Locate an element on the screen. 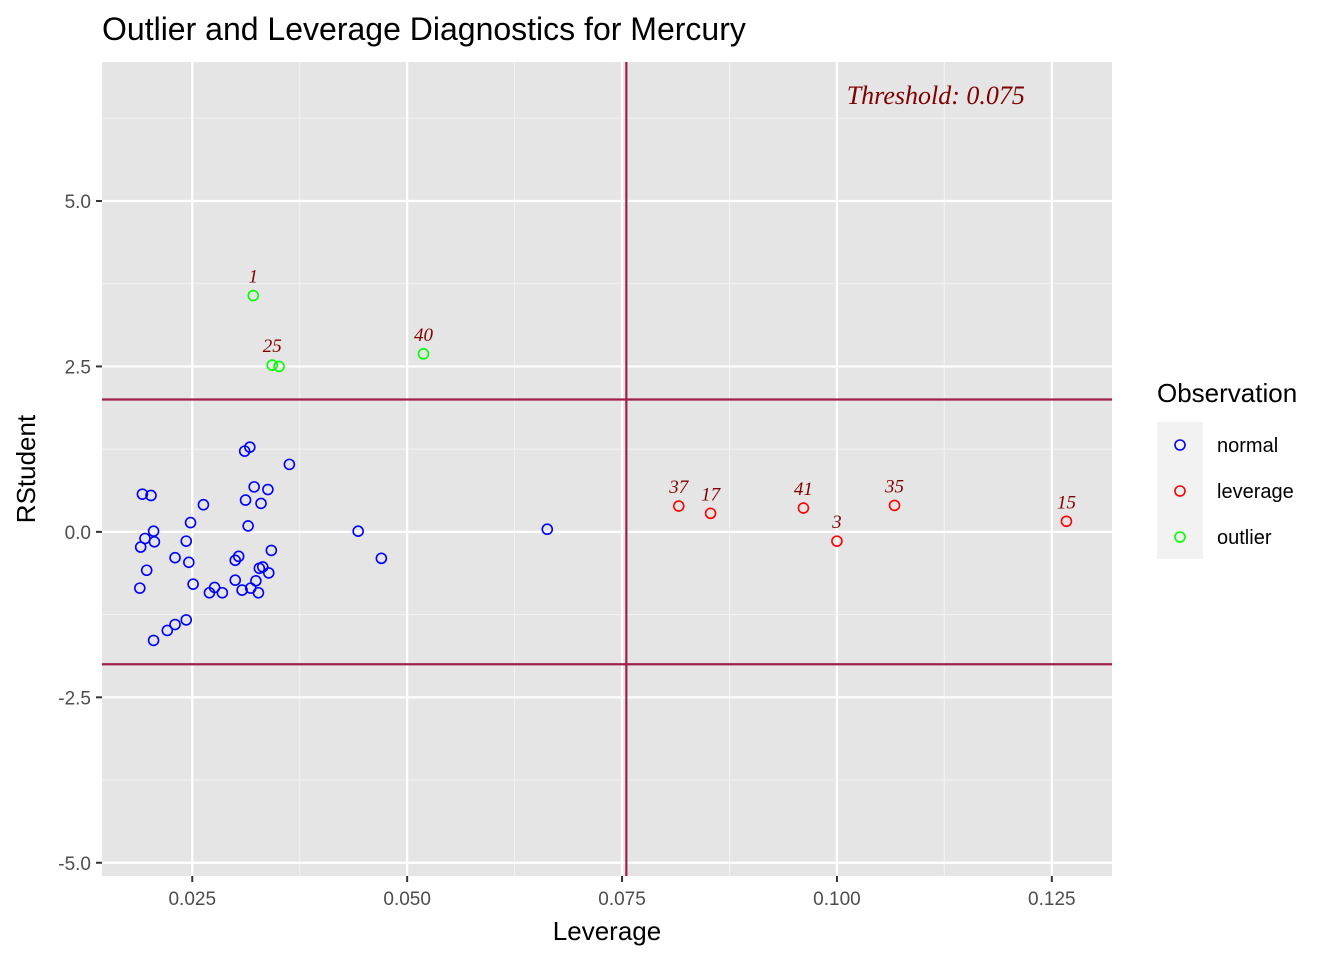 The height and width of the screenshot is (960, 1344). legend-key-normal is located at coordinates (1180, 445).